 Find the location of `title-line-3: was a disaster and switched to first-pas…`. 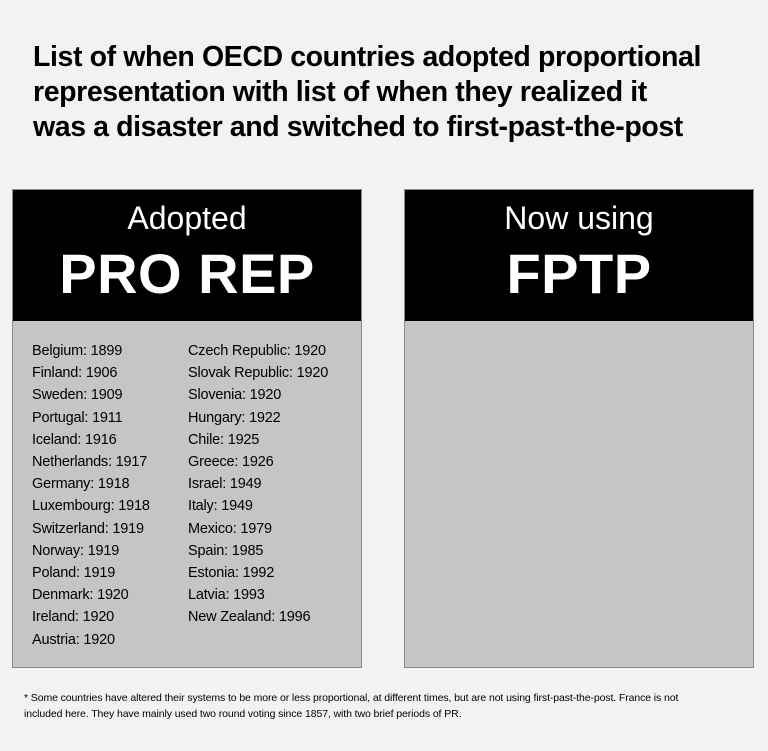

title-line-3: was a disaster and switched to first-pas… is located at coordinates (358, 127).